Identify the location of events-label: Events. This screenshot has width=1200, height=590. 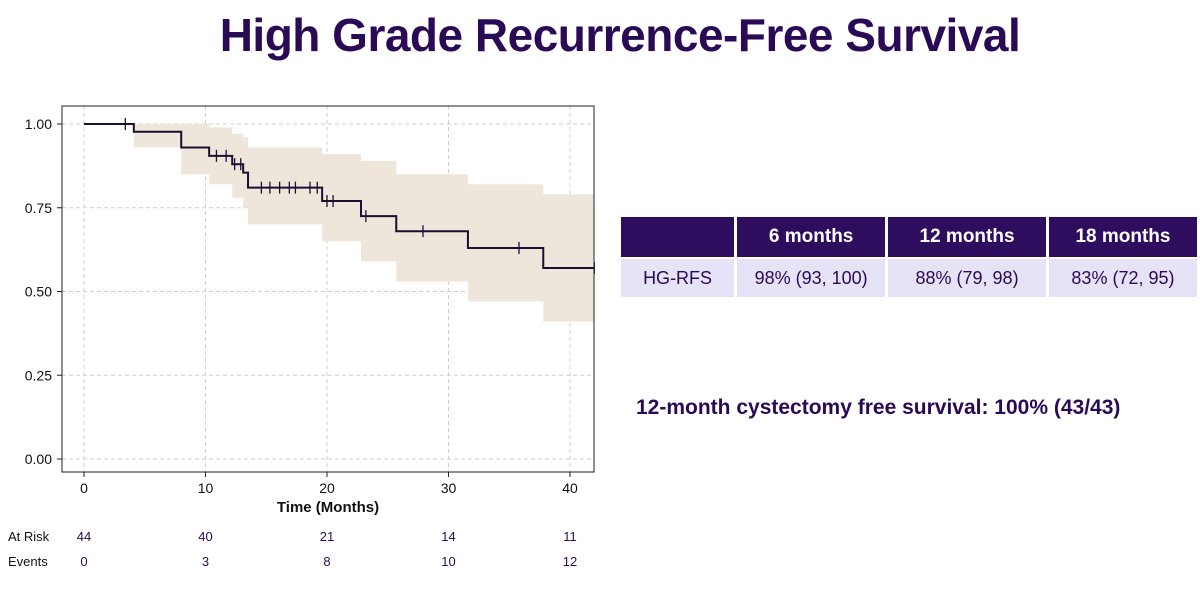
(28, 561).